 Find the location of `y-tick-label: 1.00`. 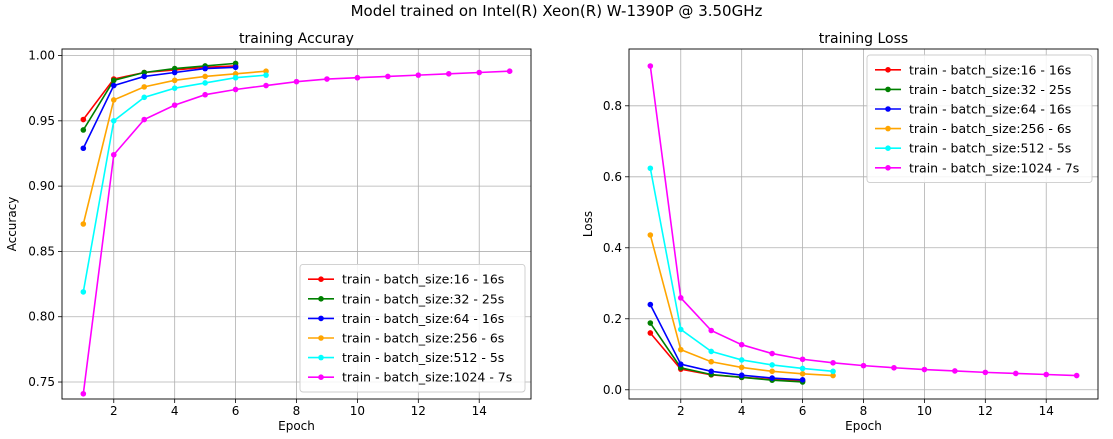

y-tick-label: 1.00 is located at coordinates (41, 56).